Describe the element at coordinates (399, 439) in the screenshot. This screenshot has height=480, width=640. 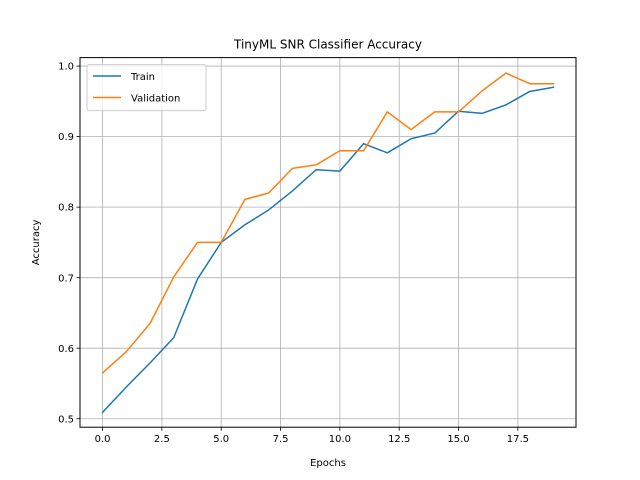
I see `x-tick-label: 12.5` at that location.